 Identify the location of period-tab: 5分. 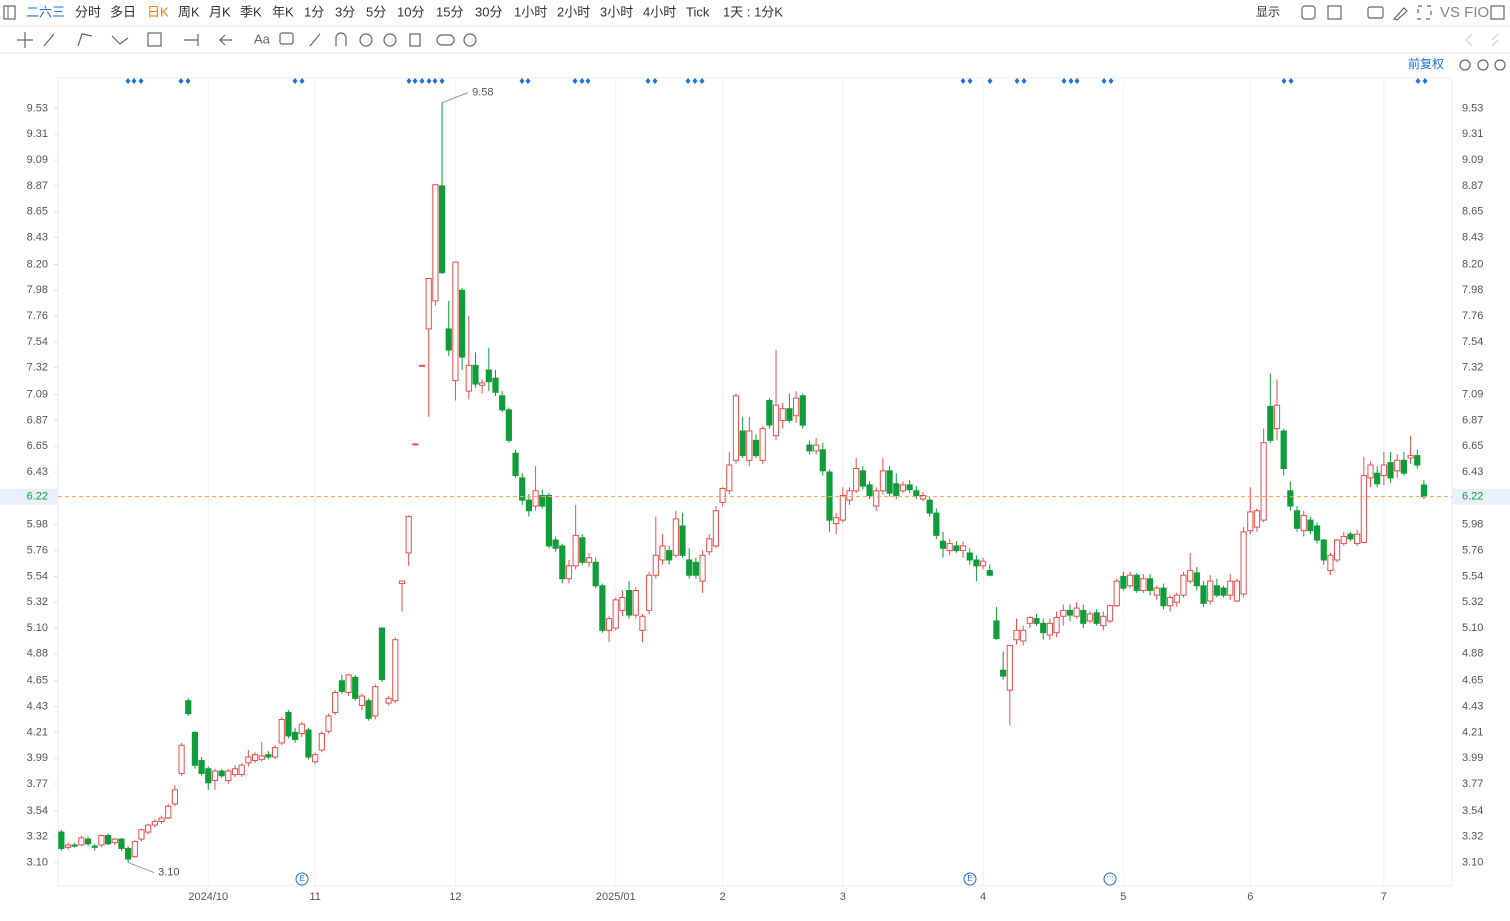
(376, 11).